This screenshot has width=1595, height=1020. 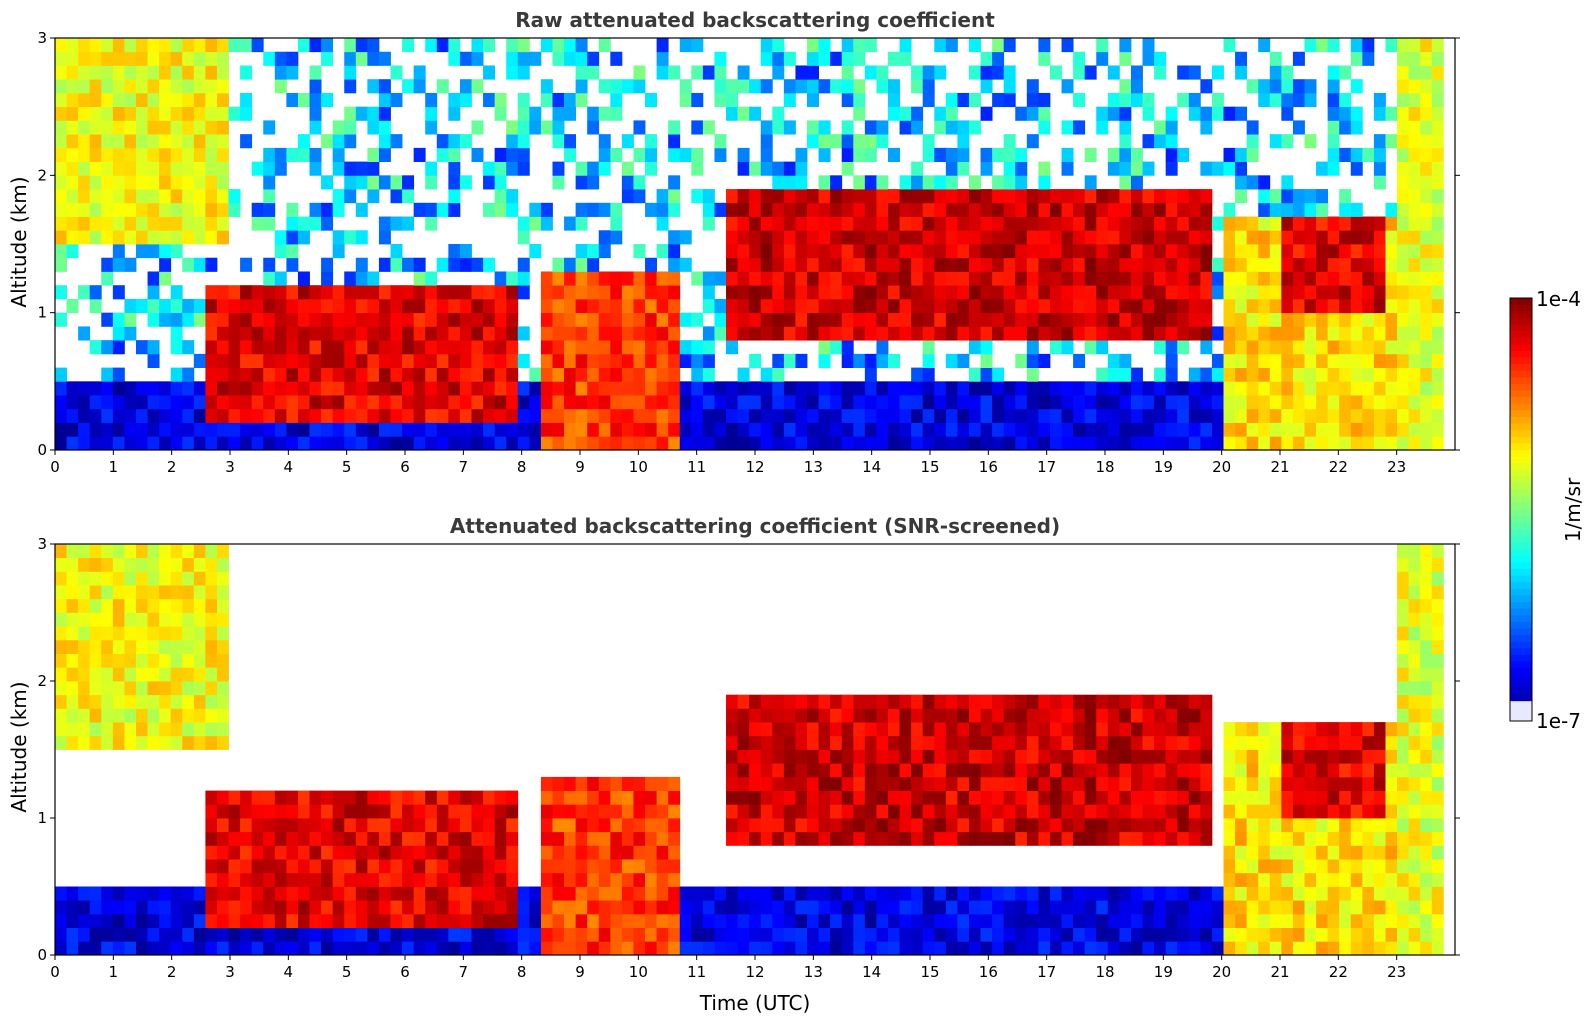 What do you see at coordinates (405, 972) in the screenshot?
I see `x-tick-label: 6` at bounding box center [405, 972].